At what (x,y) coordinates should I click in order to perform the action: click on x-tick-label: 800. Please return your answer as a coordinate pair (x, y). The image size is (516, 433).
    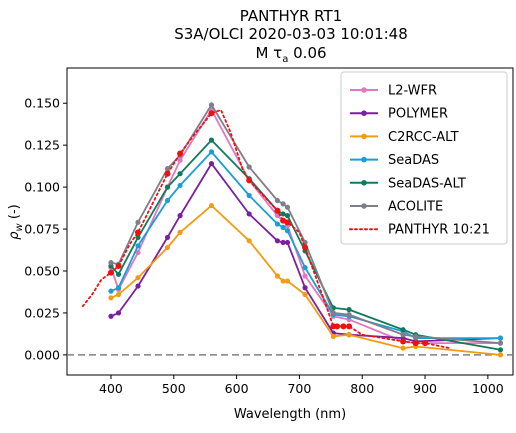
    Looking at the image, I should click on (362, 388).